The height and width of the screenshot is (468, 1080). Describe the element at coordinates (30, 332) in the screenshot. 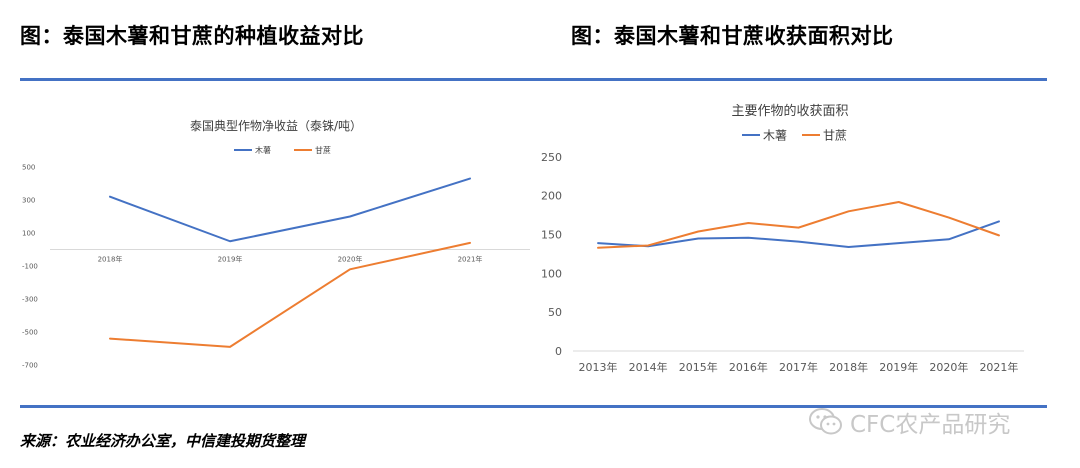

I see `y-tick-label: -500` at that location.